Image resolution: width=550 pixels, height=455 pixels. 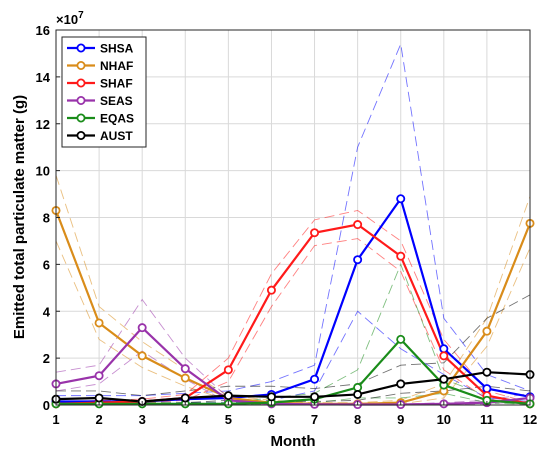 I want to click on x-tick-label: 2, so click(x=98, y=419).